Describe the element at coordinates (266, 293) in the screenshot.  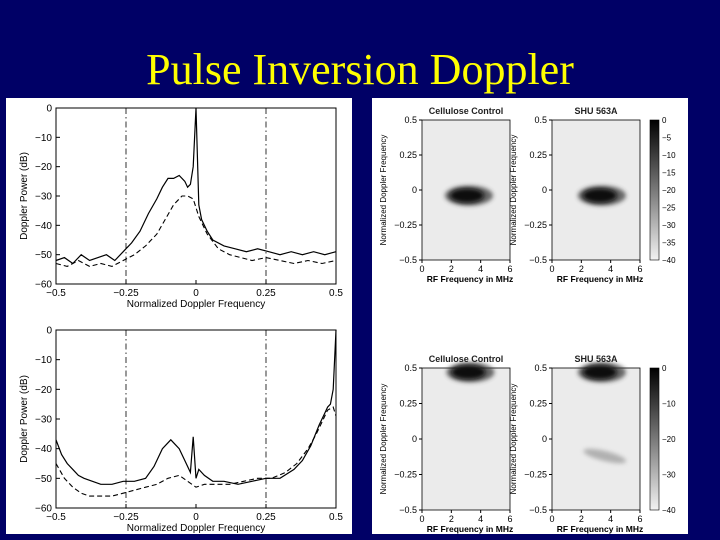
I see `x-tick-label: 0.25` at that location.